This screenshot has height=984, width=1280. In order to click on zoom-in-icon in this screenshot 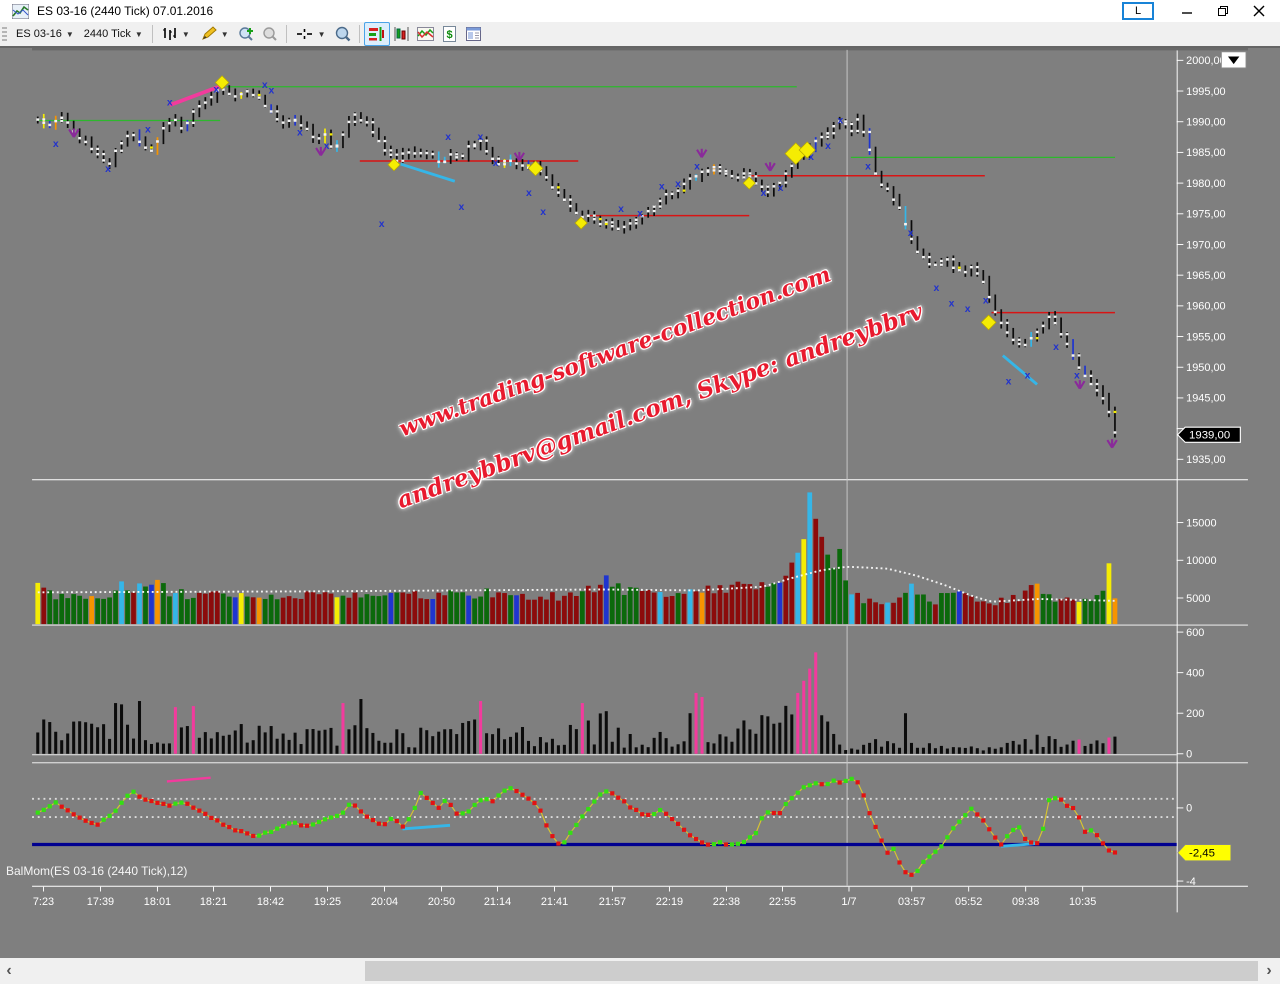, I will do `click(245, 33)`.